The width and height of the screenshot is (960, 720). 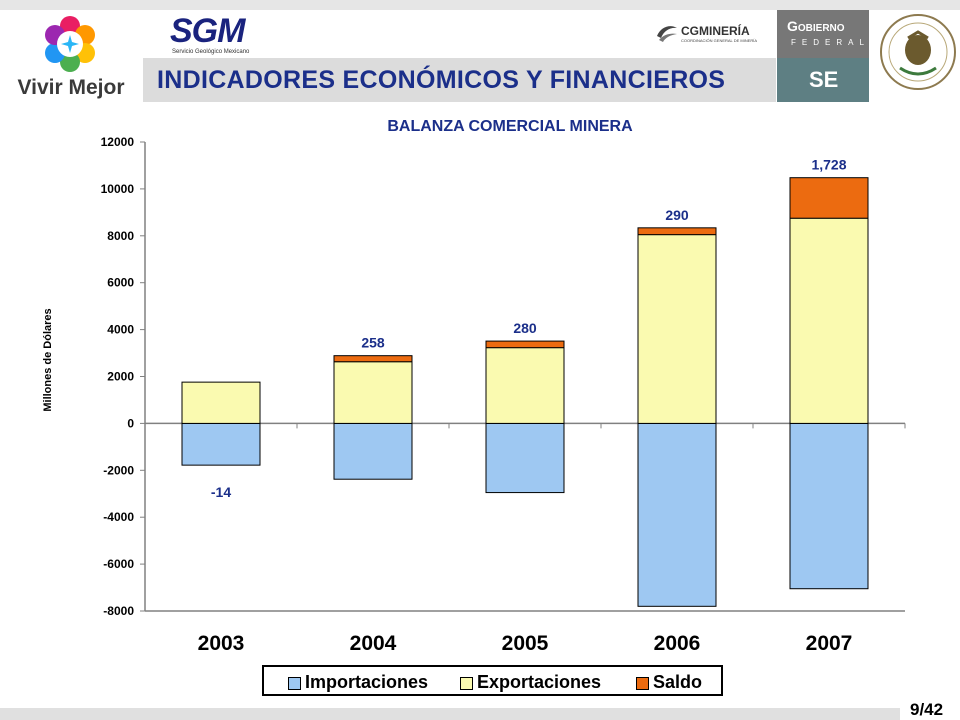 I want to click on bar-saldo-2007, so click(x=829, y=198).